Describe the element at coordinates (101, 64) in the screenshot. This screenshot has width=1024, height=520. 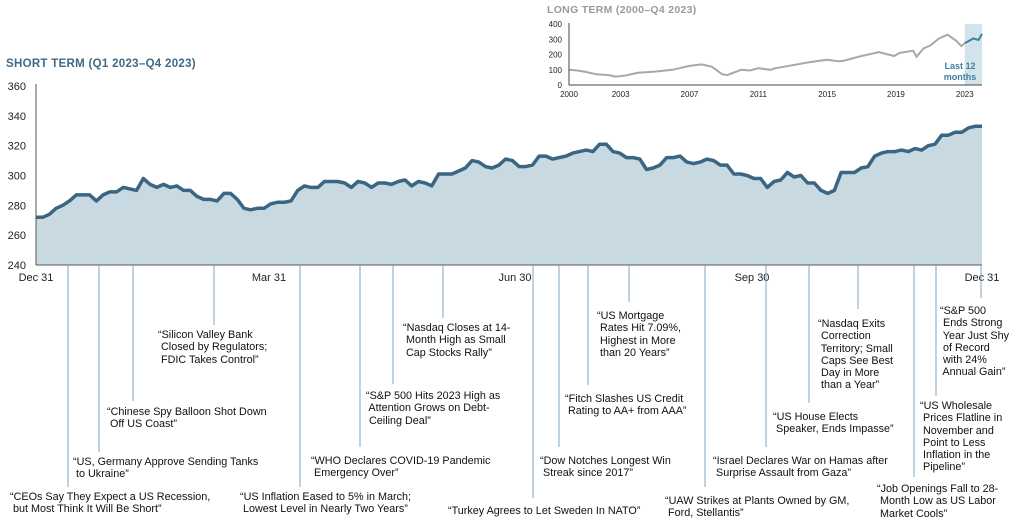
I see `short-term-title: SHORT TERM (Q1 2023–Q4 2023)` at that location.